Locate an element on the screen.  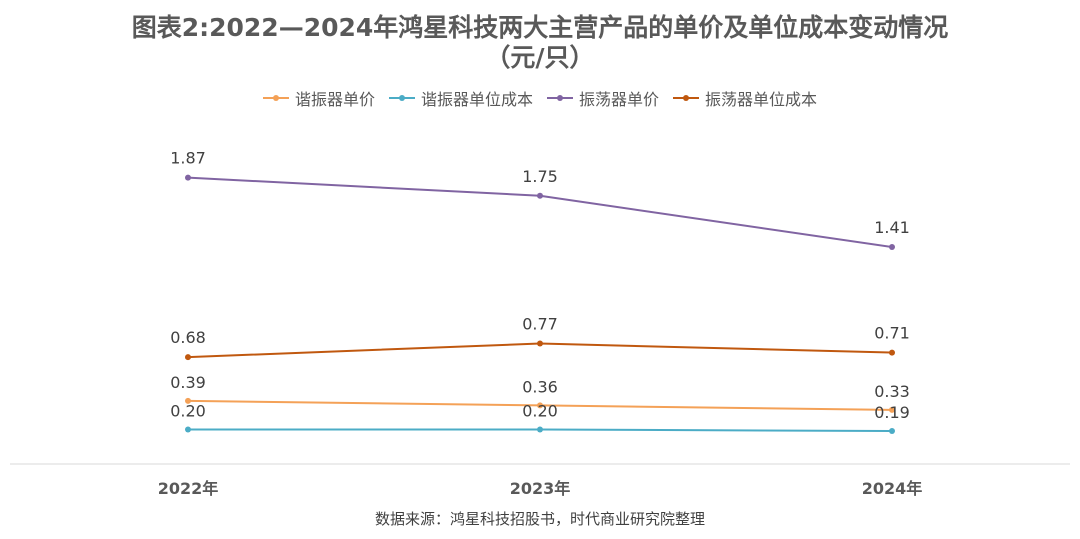
data-label: 0.77 is located at coordinates (540, 324).